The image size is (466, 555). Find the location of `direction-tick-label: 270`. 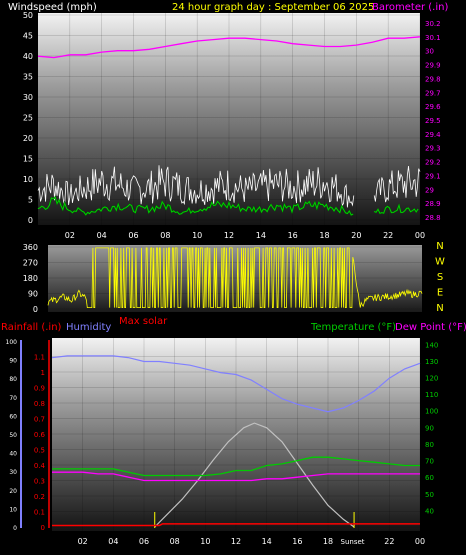

direction-tick-label: 270 is located at coordinates (30, 263).